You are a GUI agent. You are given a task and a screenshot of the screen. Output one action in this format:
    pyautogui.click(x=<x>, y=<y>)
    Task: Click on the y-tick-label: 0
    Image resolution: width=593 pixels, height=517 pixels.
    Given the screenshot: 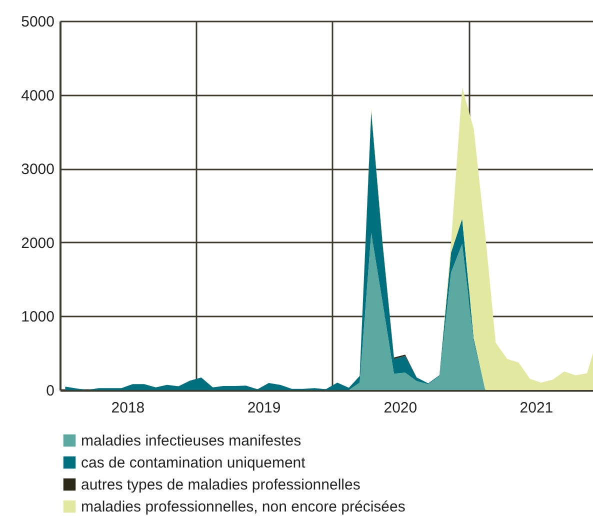 What is the action you would take?
    pyautogui.click(x=50, y=391)
    